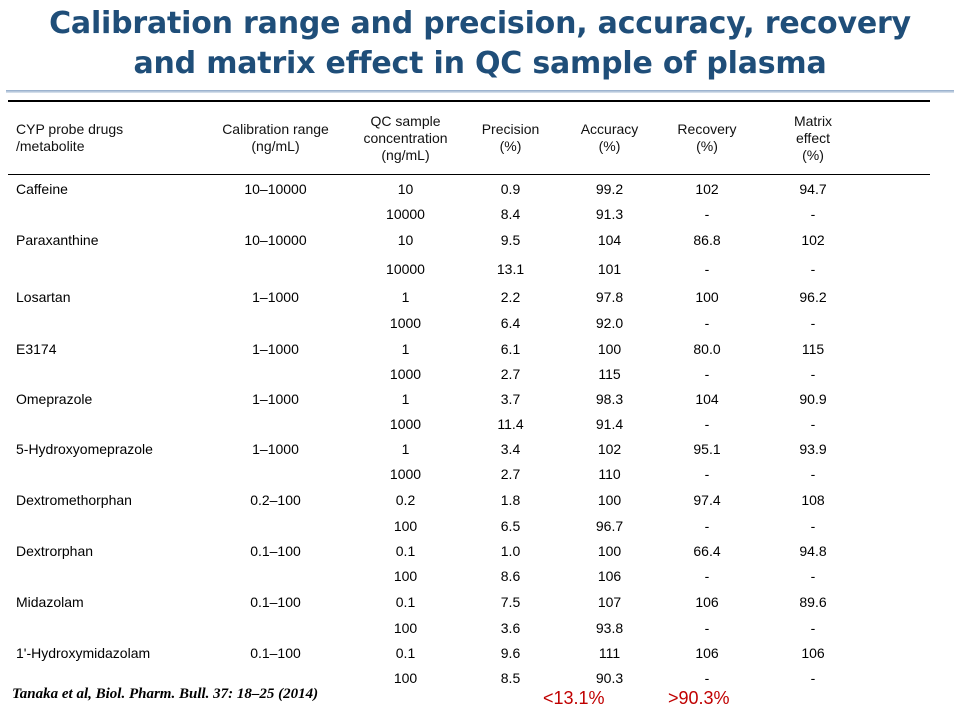 Image resolution: width=960 pixels, height=720 pixels. What do you see at coordinates (510, 297) in the screenshot?
I see `cell-precision: 2.2` at bounding box center [510, 297].